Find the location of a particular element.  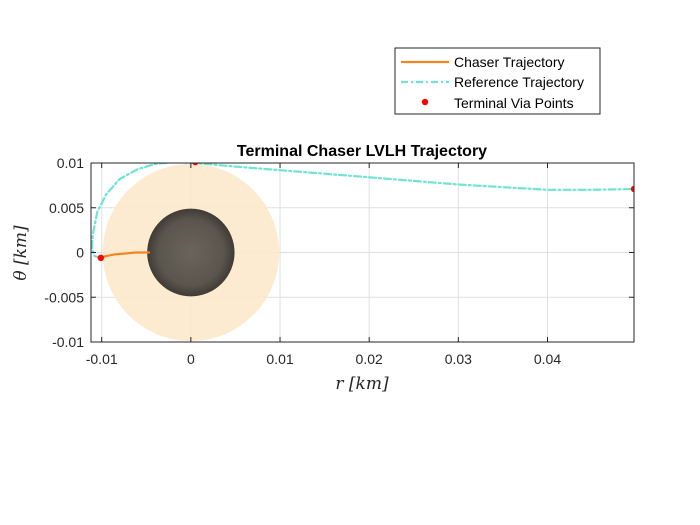

y-tick-label-1: -0.005 is located at coordinates (64, 297).